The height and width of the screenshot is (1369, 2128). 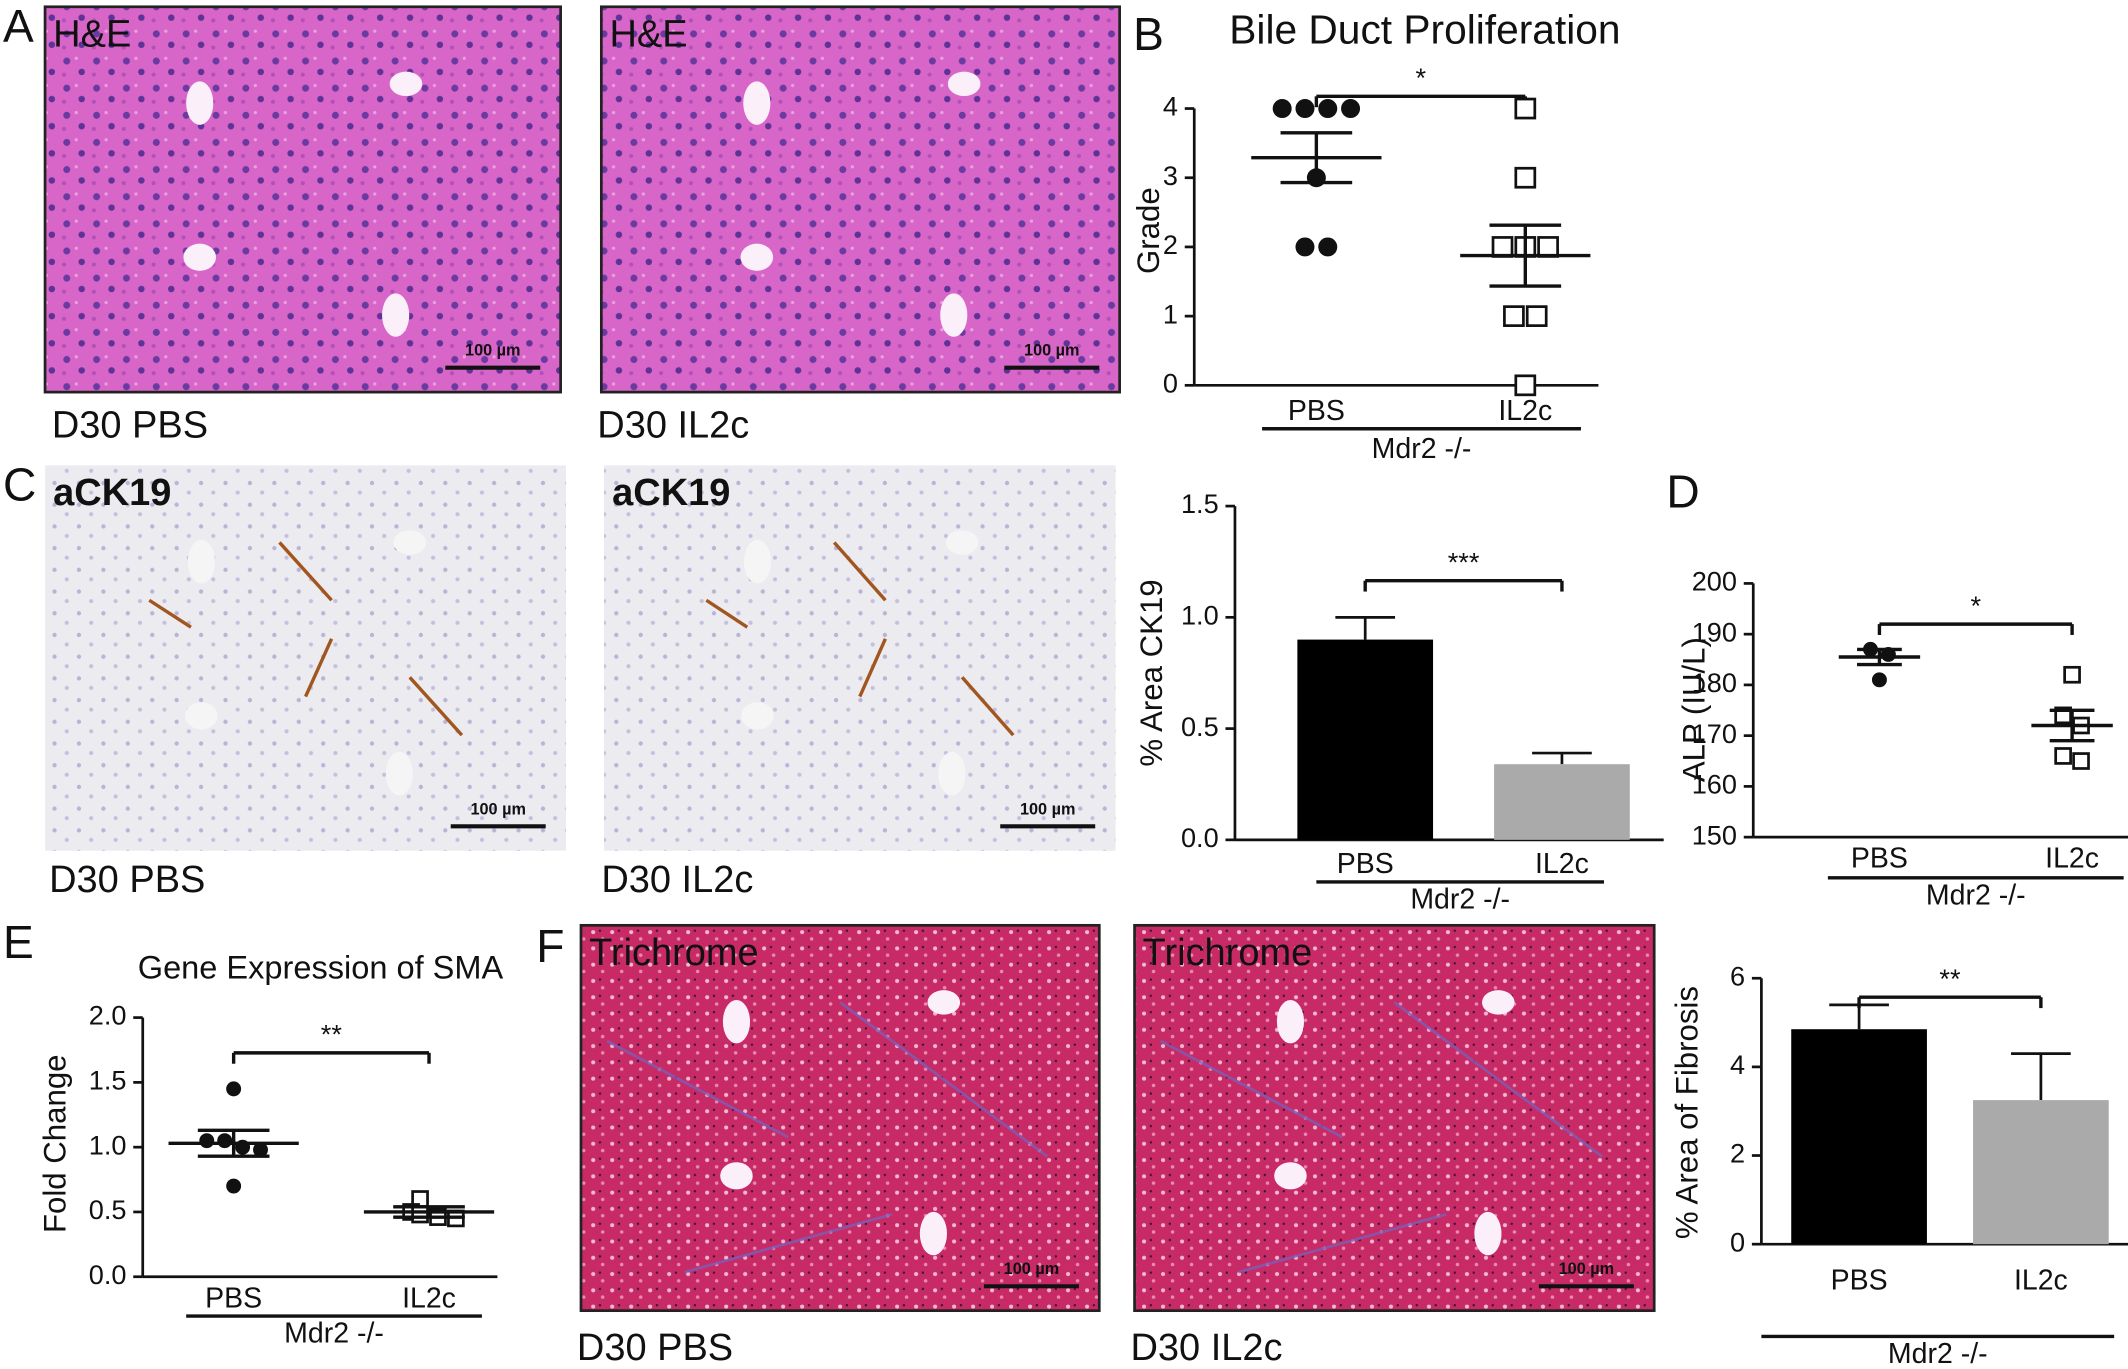 What do you see at coordinates (1682, 491) in the screenshot?
I see `panel-letter: D` at bounding box center [1682, 491].